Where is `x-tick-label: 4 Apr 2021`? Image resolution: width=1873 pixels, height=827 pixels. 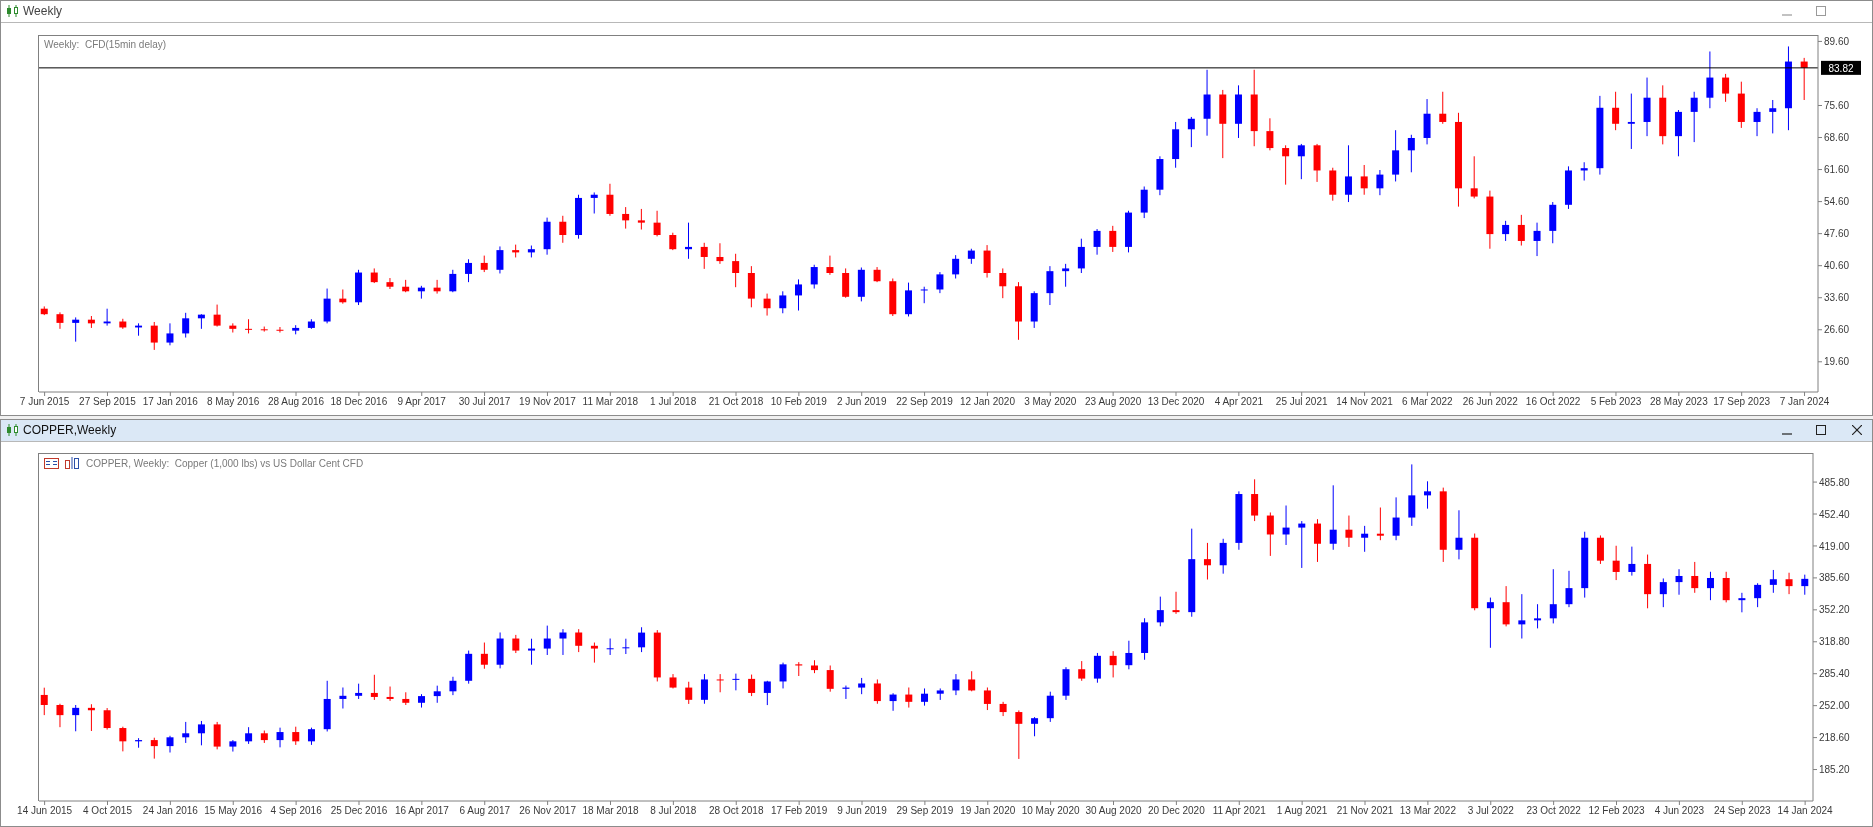
x-tick-label: 4 Apr 2021 is located at coordinates (1239, 402).